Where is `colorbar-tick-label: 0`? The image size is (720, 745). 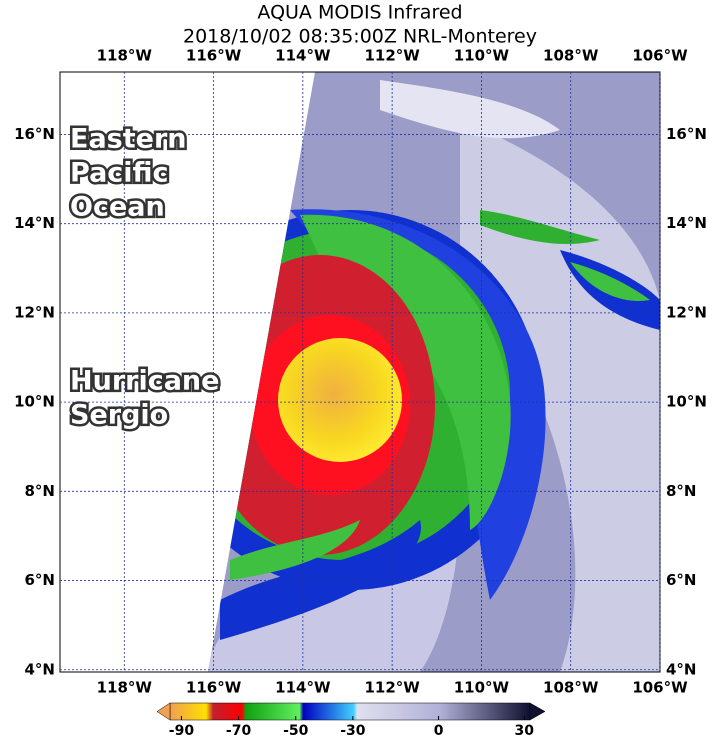
colorbar-tick-label: 0 is located at coordinates (439, 731).